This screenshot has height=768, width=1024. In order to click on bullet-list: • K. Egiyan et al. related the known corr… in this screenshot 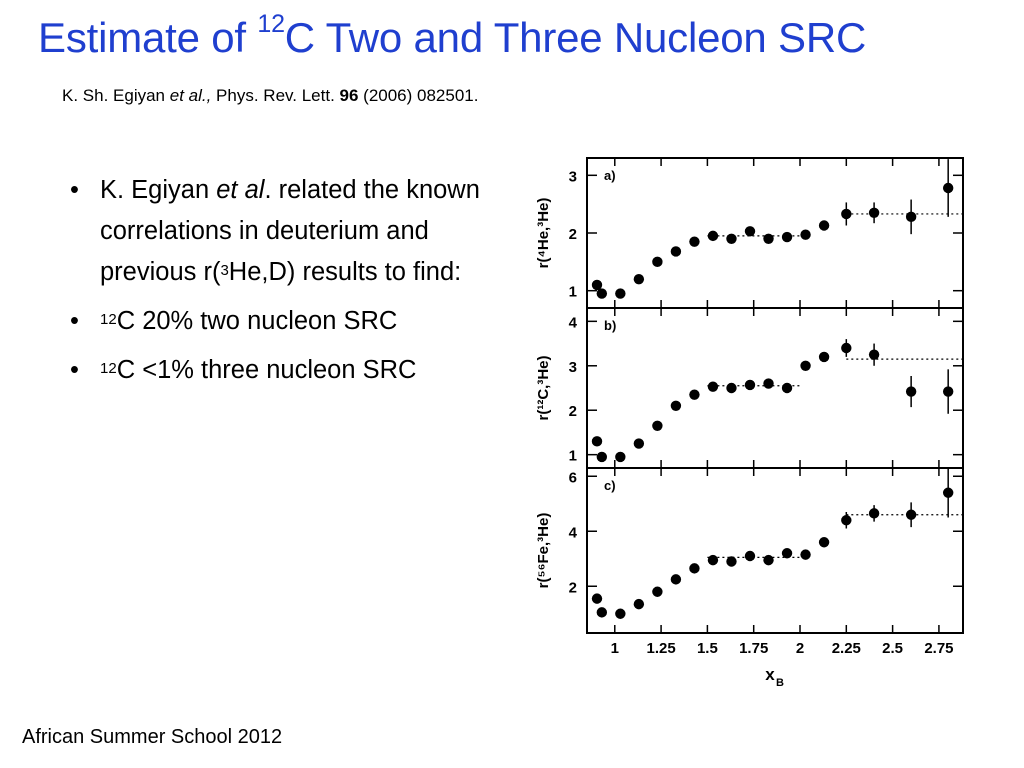, I will do `click(290, 284)`.